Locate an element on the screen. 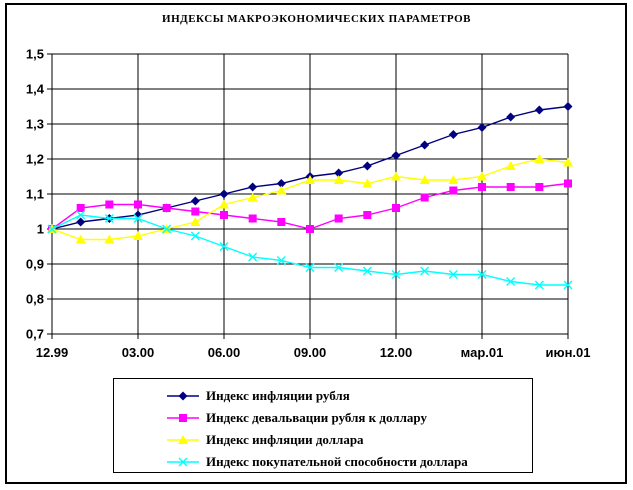  x-tick-label: 12.00 is located at coordinates (396, 352).